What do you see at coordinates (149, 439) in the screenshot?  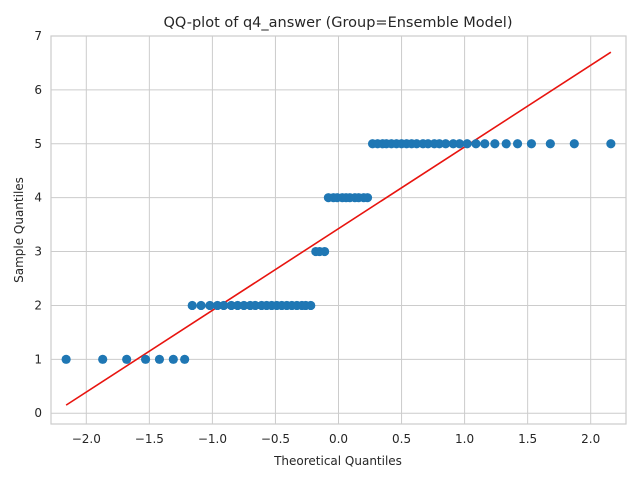 I see `x-tick-label: −1.5` at bounding box center [149, 439].